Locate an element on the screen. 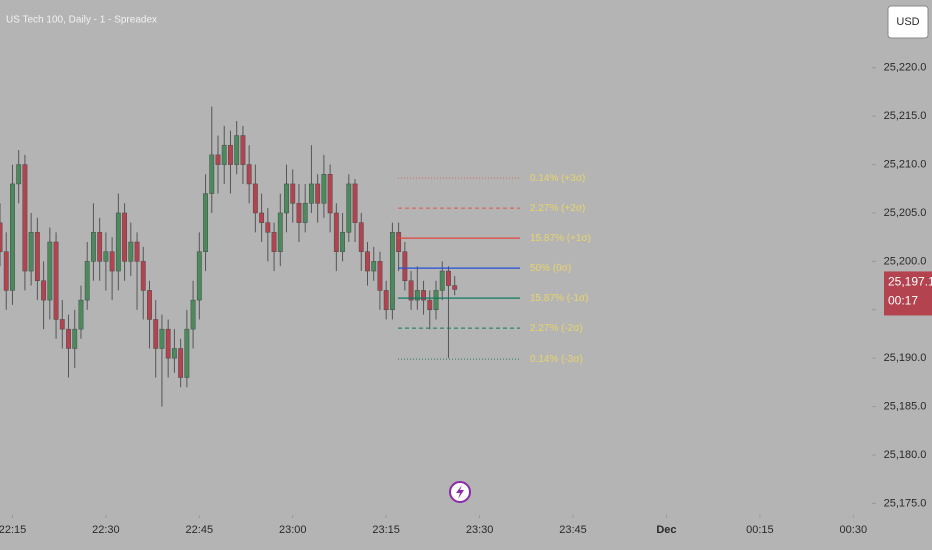 The height and width of the screenshot is (550, 932). event-bolt is located at coordinates (460, 492).